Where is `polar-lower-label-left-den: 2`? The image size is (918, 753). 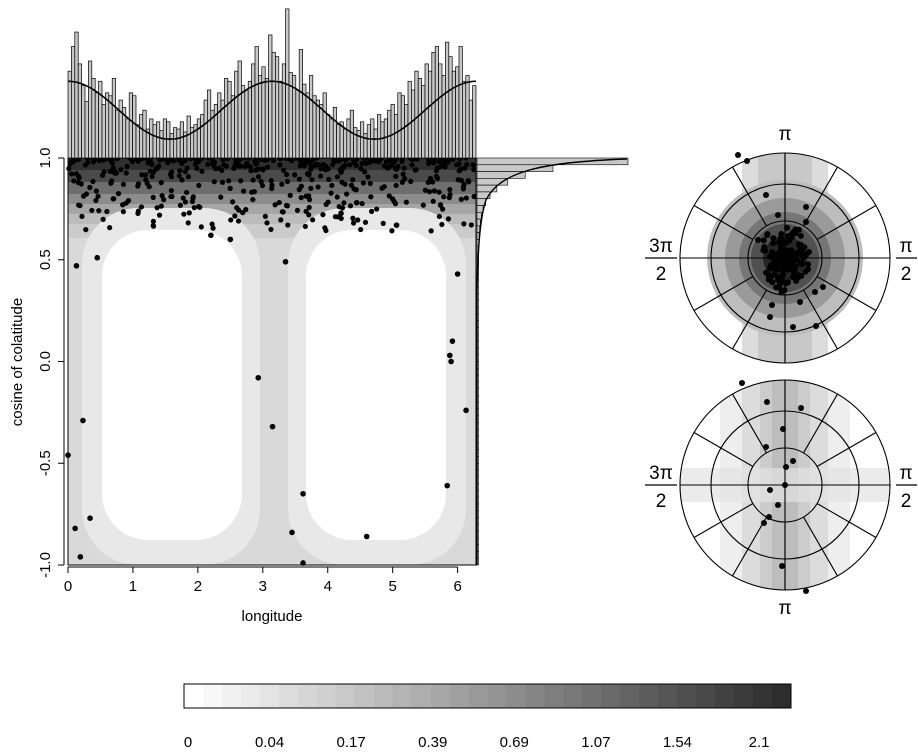 polar-lower-label-left-den: 2 is located at coordinates (661, 501).